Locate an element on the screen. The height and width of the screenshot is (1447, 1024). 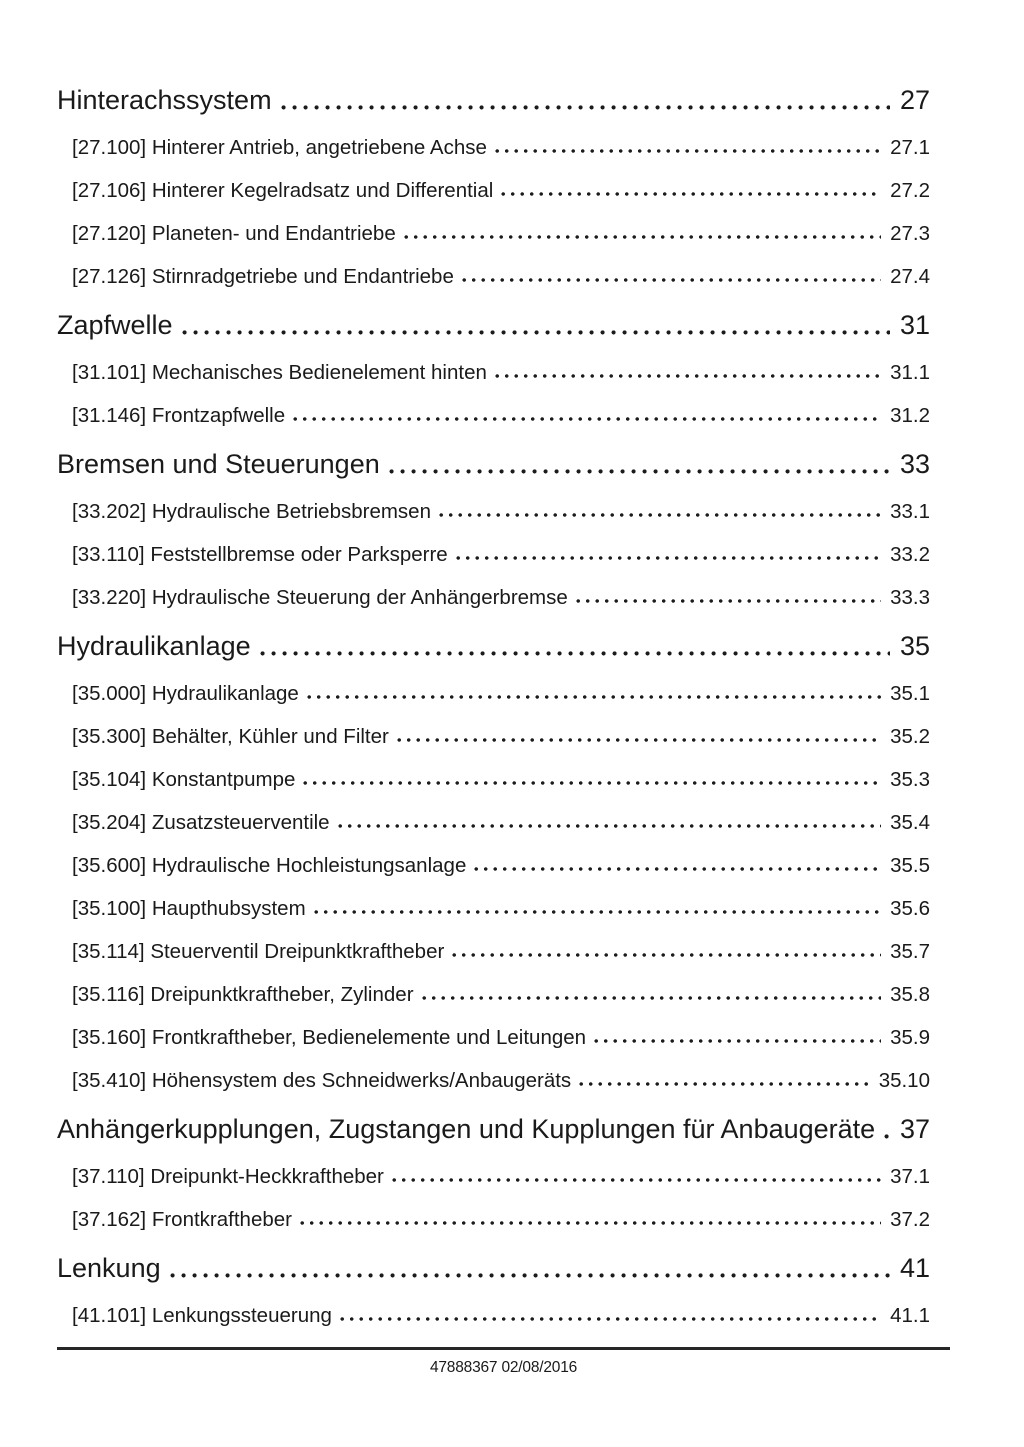
toc-entry-page-number: 27.4 is located at coordinates (910, 276).